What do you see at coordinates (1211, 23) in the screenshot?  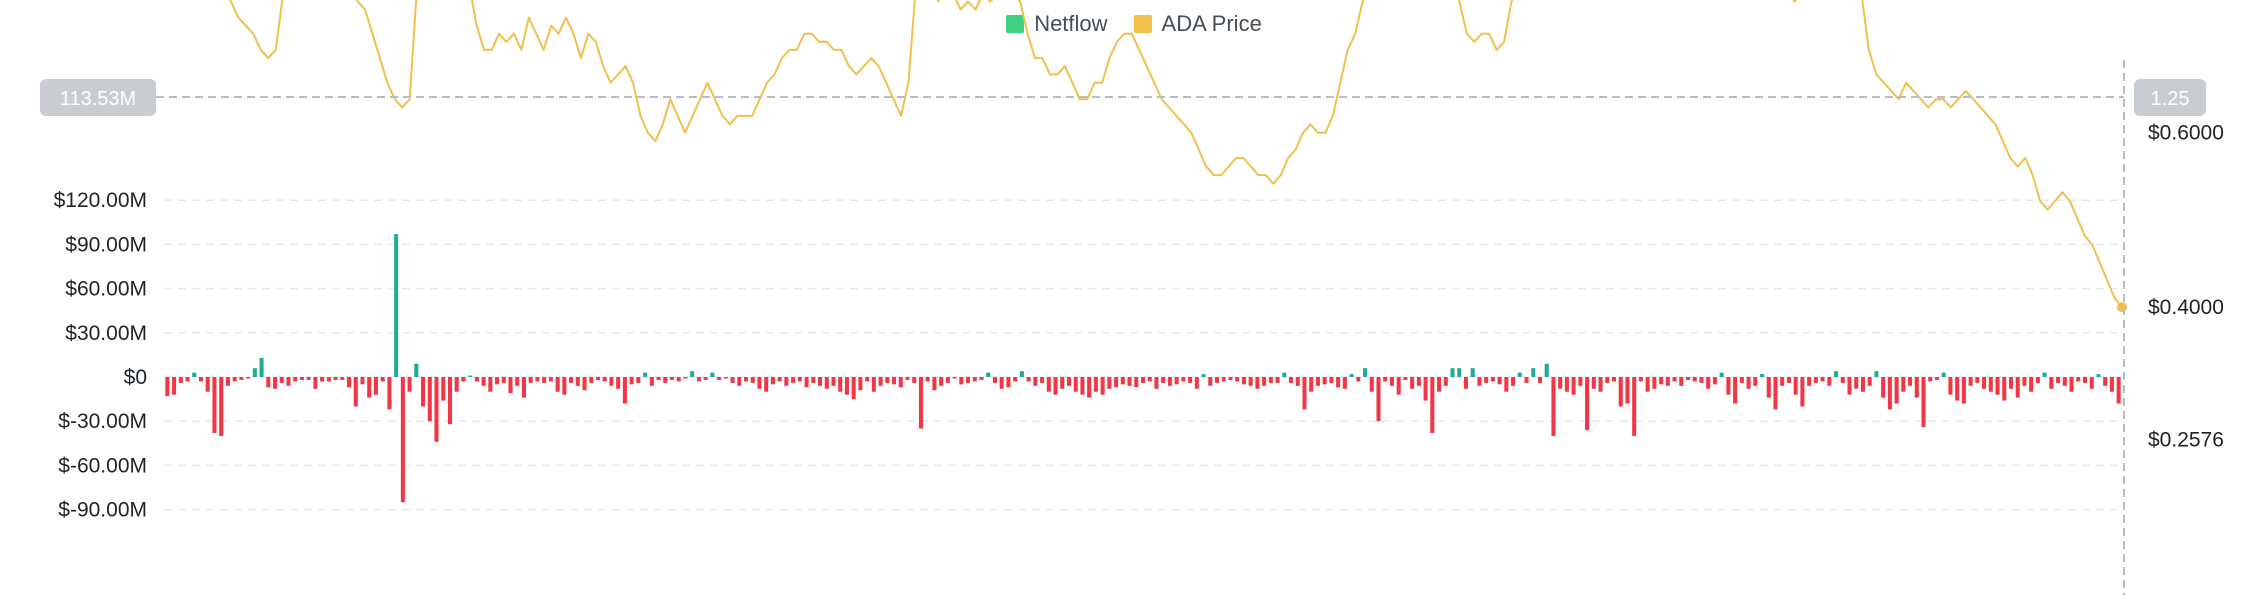 I see `legend-label-ada-price: ADA Price` at bounding box center [1211, 23].